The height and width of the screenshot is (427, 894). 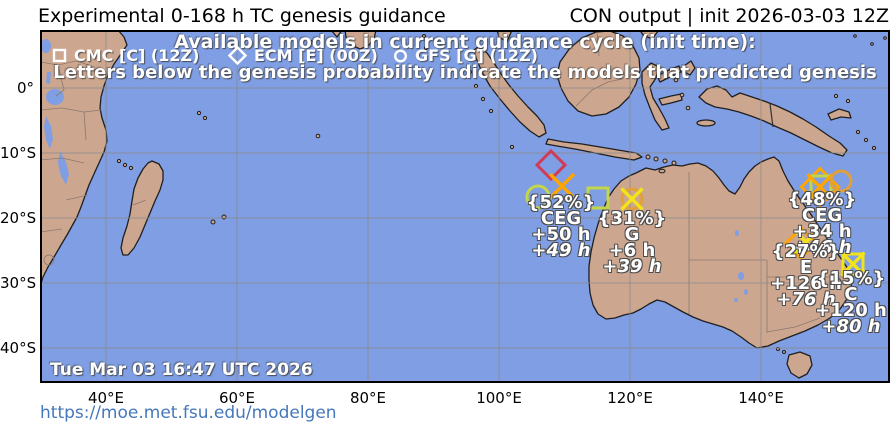 What do you see at coordinates (632, 218) in the screenshot?
I see `probability-label: {31%}` at bounding box center [632, 218].